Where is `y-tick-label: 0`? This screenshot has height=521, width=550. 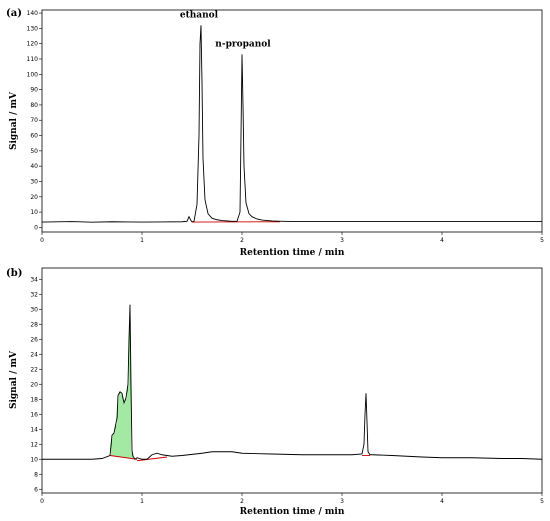 y-tick-label: 0 is located at coordinates (36, 227).